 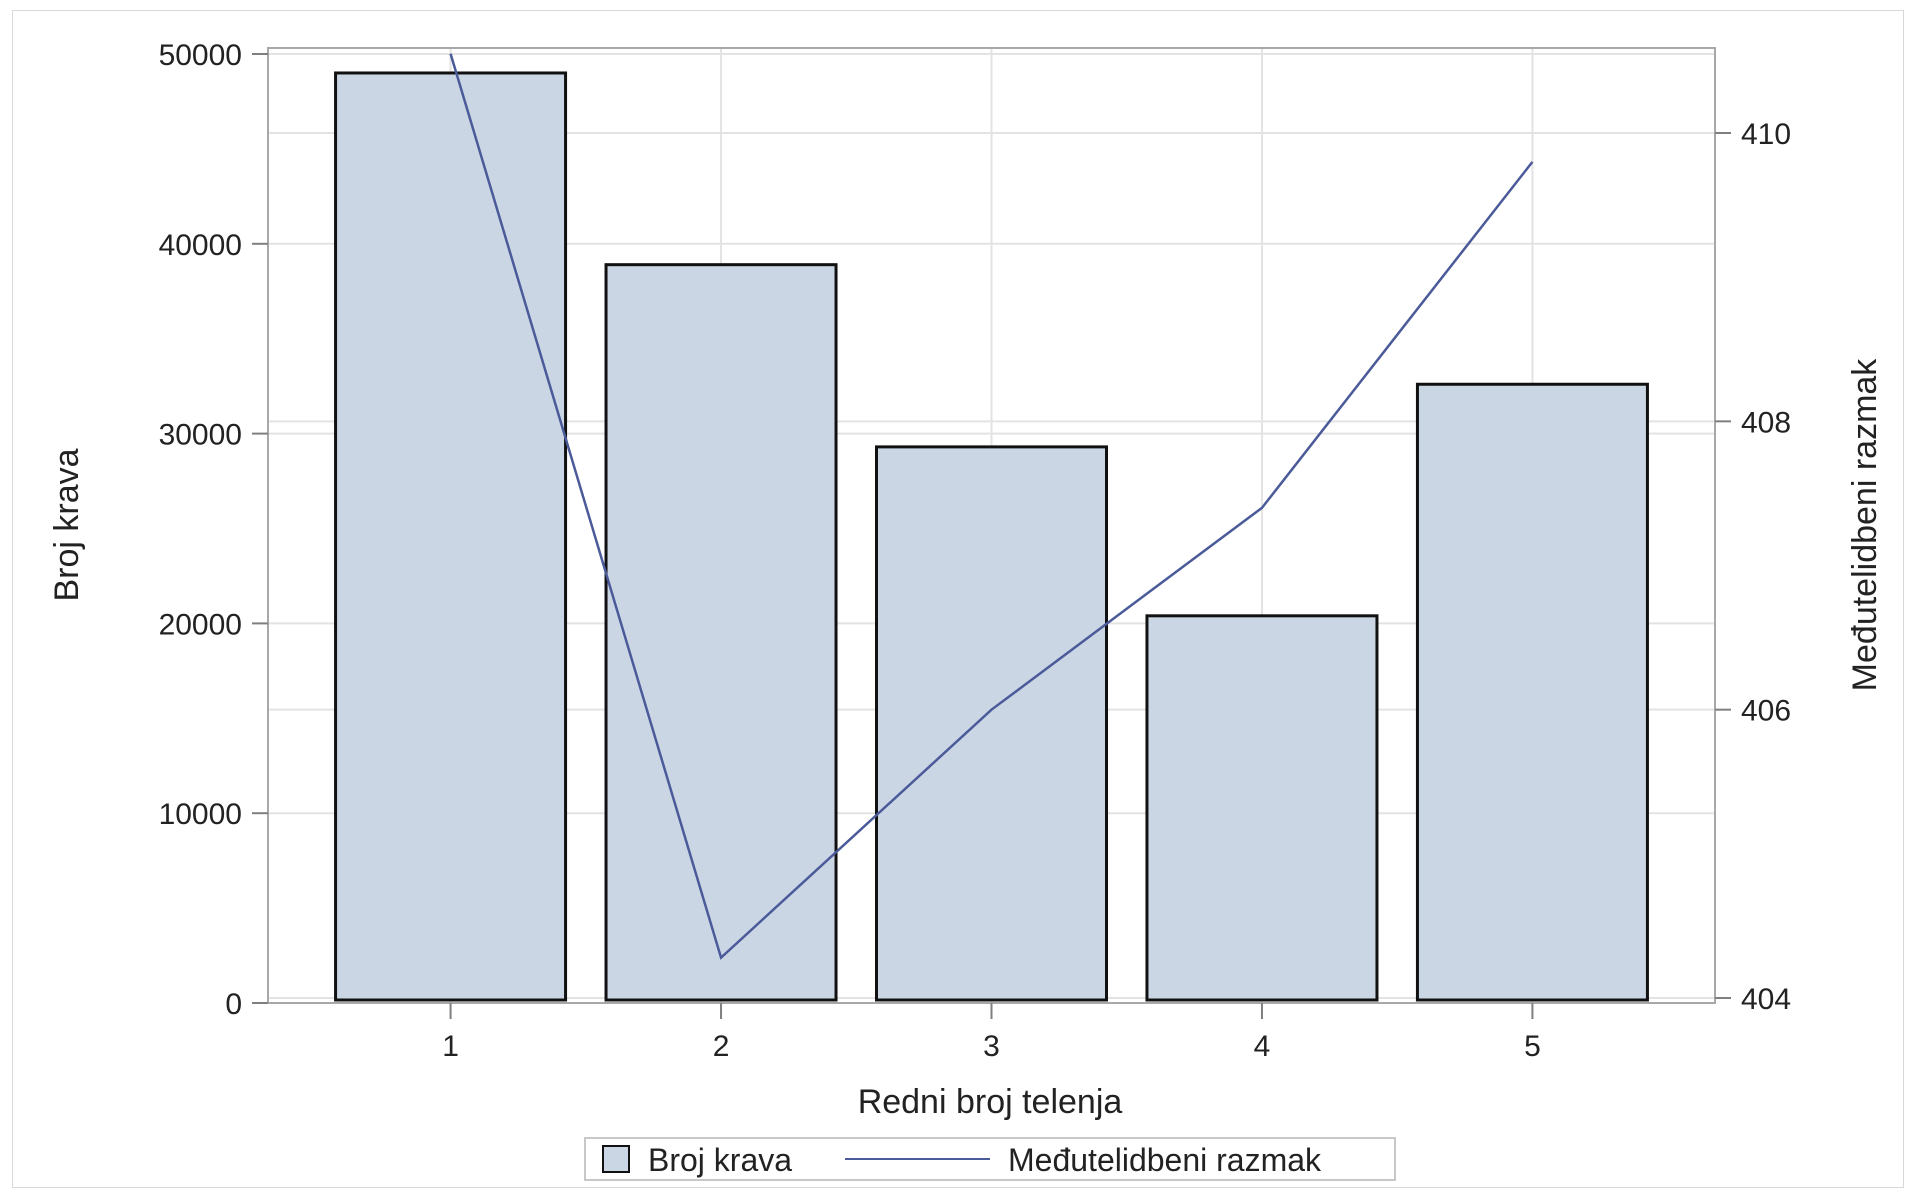 I want to click on x-tick-label: 5, so click(x=1532, y=1046).